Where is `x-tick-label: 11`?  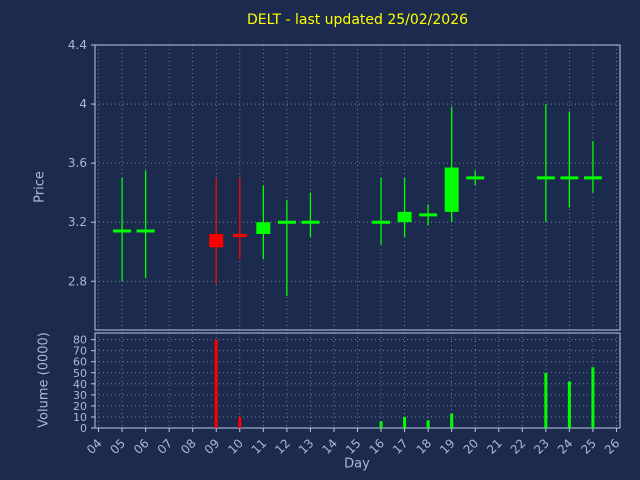
x-tick-label: 11 is located at coordinates (259, 446).